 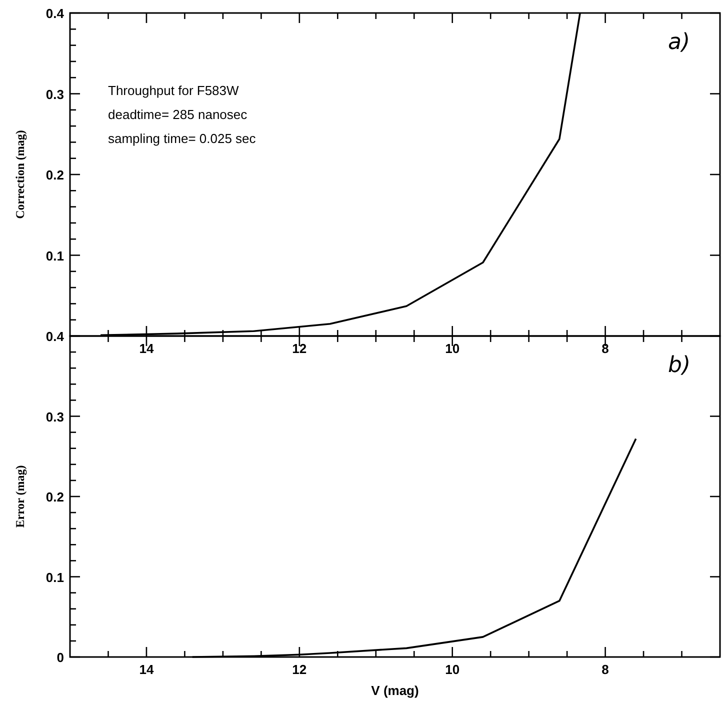 I want to click on annotation: a), so click(x=679, y=42).